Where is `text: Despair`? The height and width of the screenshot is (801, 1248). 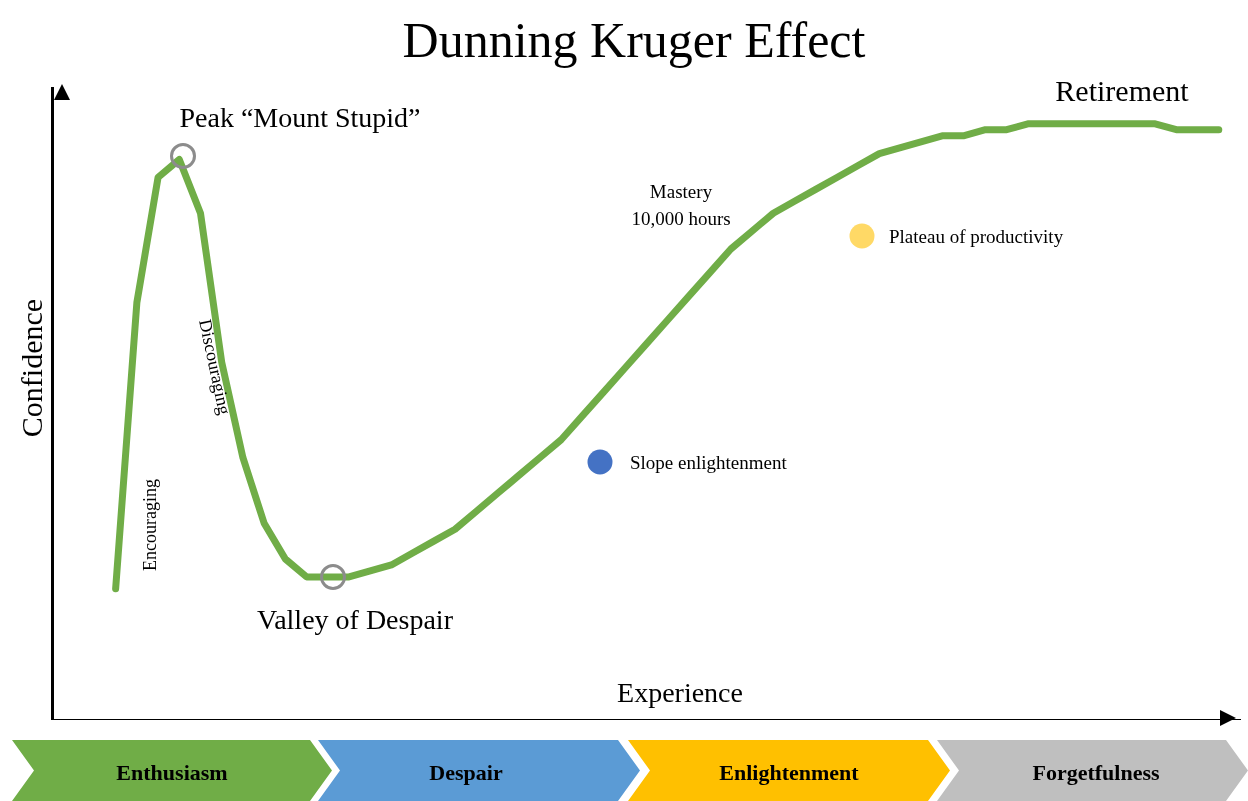
text: Despair is located at coordinates (466, 772).